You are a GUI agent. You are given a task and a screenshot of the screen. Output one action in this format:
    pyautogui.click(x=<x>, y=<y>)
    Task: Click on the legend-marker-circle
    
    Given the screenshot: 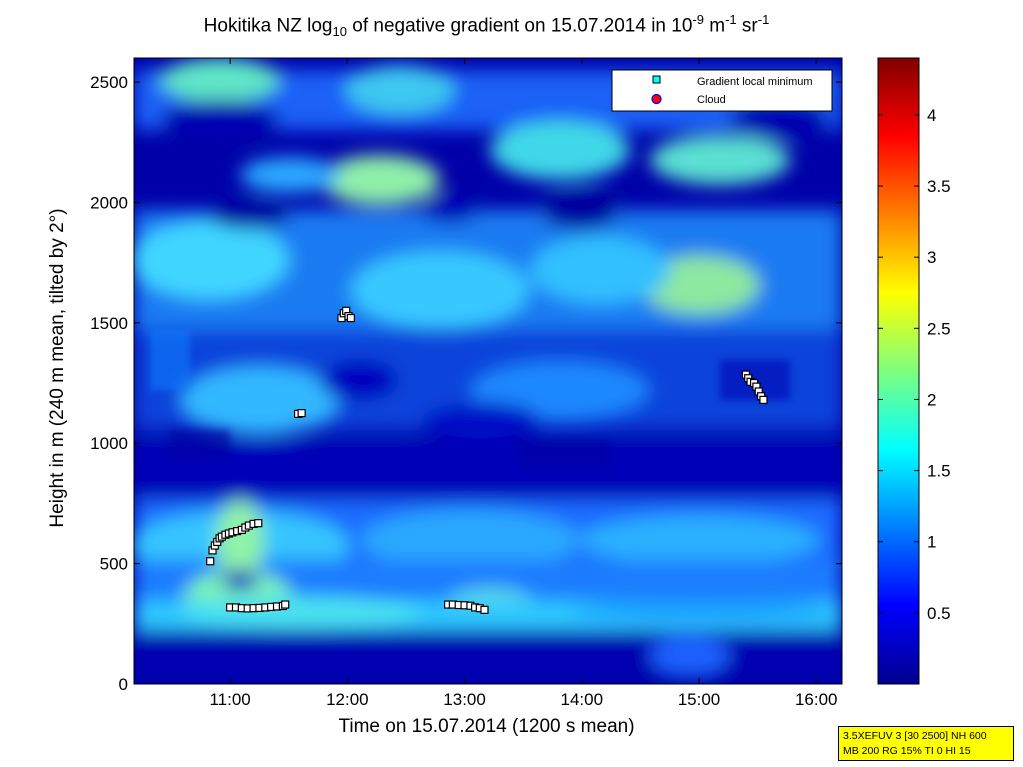 What is the action you would take?
    pyautogui.click(x=656, y=99)
    